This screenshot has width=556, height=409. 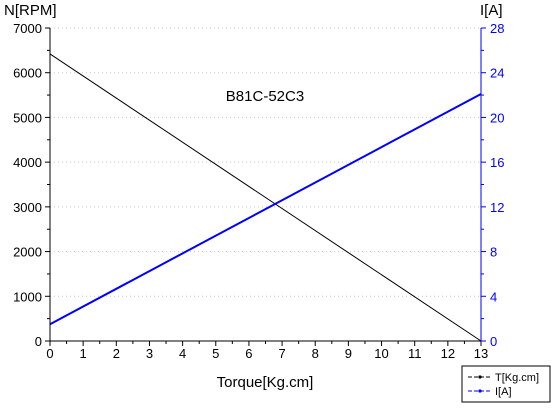 What do you see at coordinates (497, 28) in the screenshot?
I see `y-right-tick-label-7: 28` at bounding box center [497, 28].